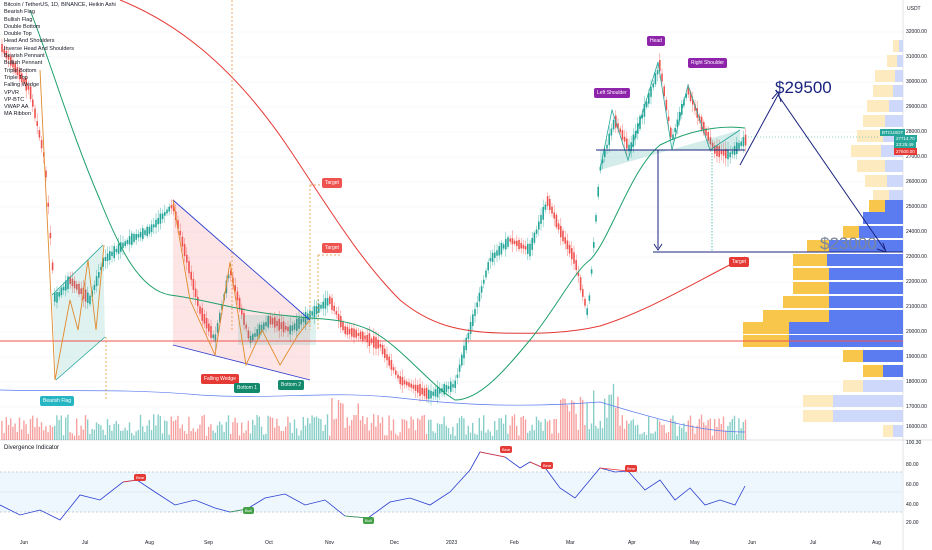  What do you see at coordinates (22, 26) in the screenshot?
I see `legend-item: Double Bottom` at bounding box center [22, 26].